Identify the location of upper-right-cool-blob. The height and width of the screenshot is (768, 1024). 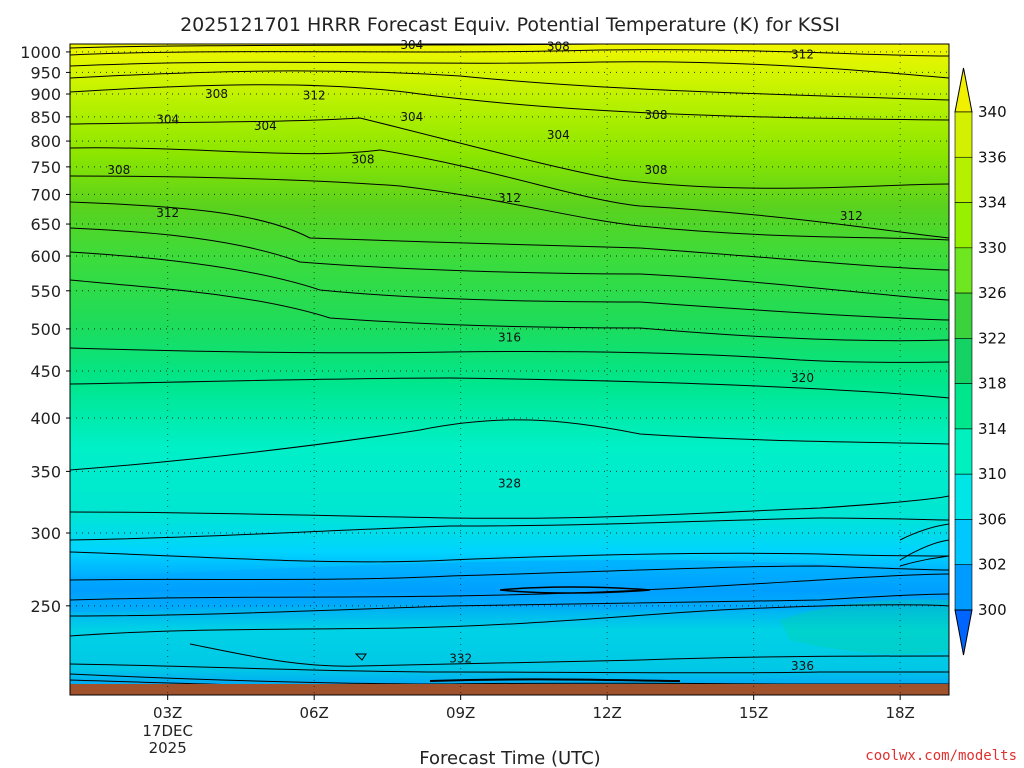
(864, 627).